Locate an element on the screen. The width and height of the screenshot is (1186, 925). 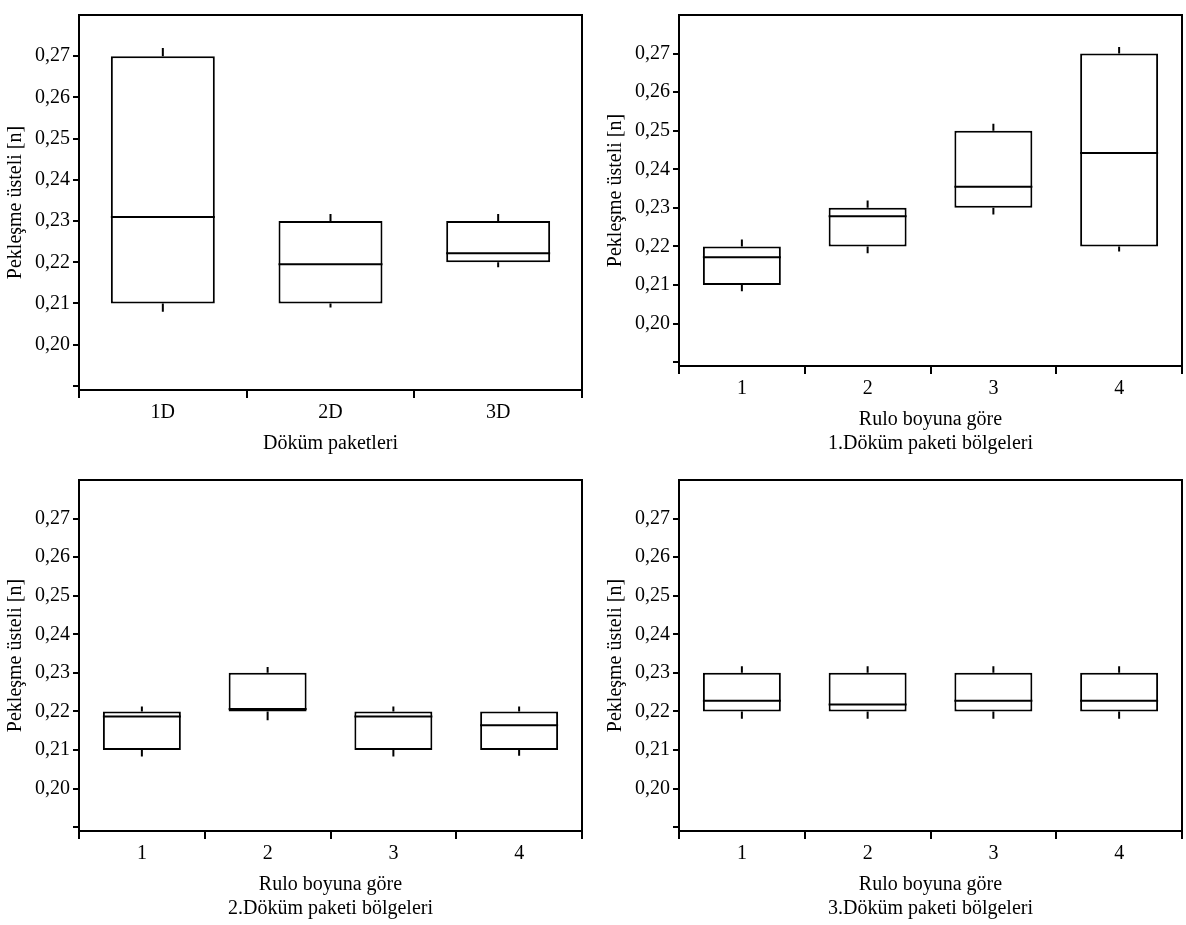
x-tick-label: 2D is located at coordinates (330, 411).